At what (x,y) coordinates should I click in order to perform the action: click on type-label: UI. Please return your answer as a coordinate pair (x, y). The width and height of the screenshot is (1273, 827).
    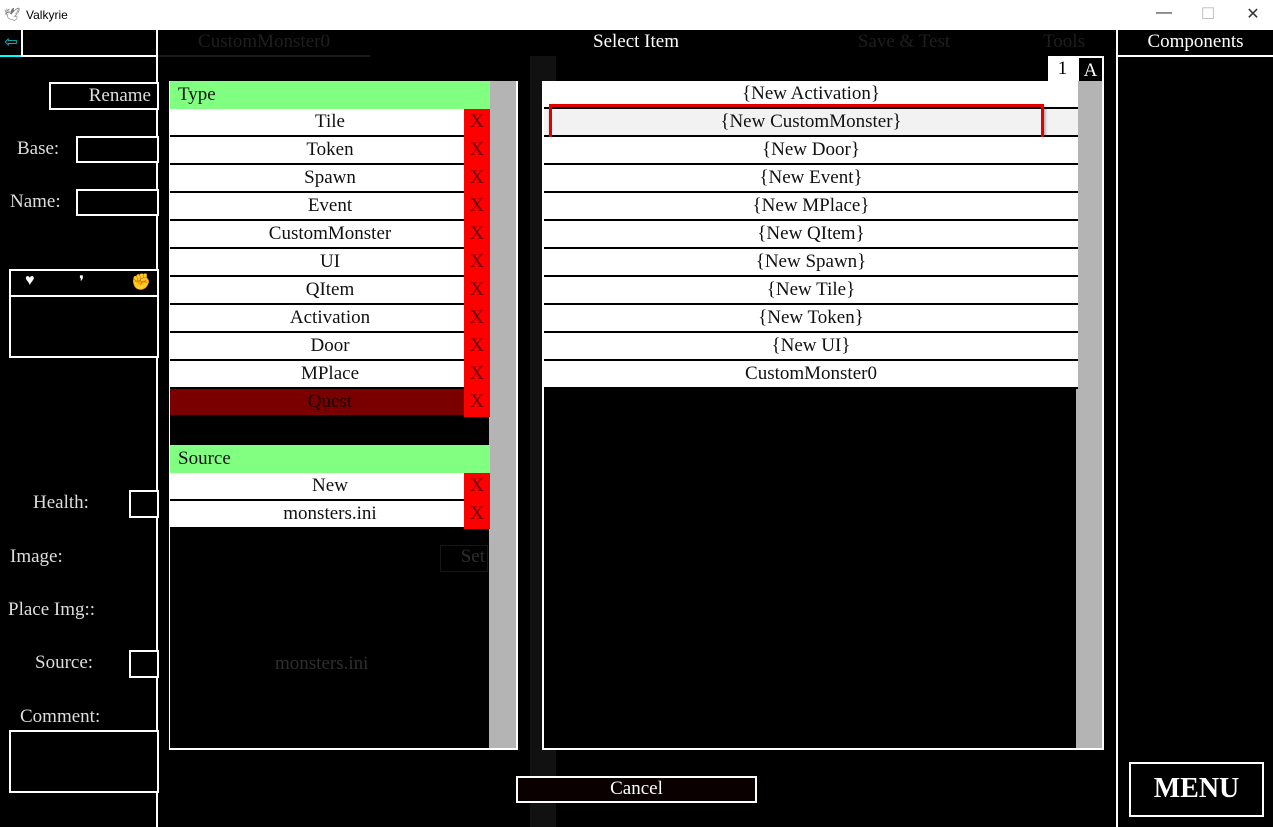
    Looking at the image, I should click on (330, 261).